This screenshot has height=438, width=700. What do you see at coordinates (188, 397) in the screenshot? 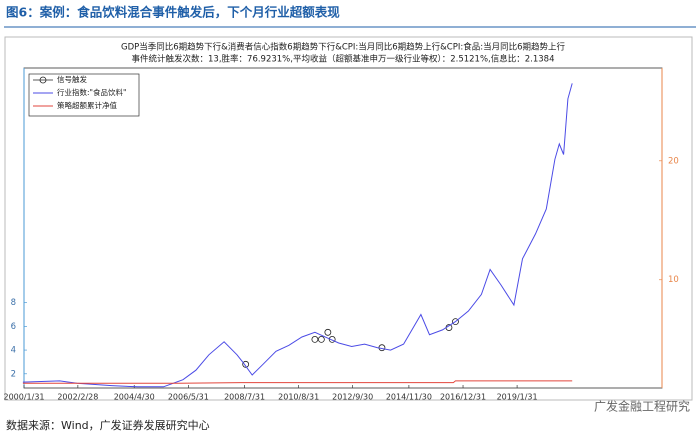
I see `x-tick-label: 2006/5/31` at bounding box center [188, 397].